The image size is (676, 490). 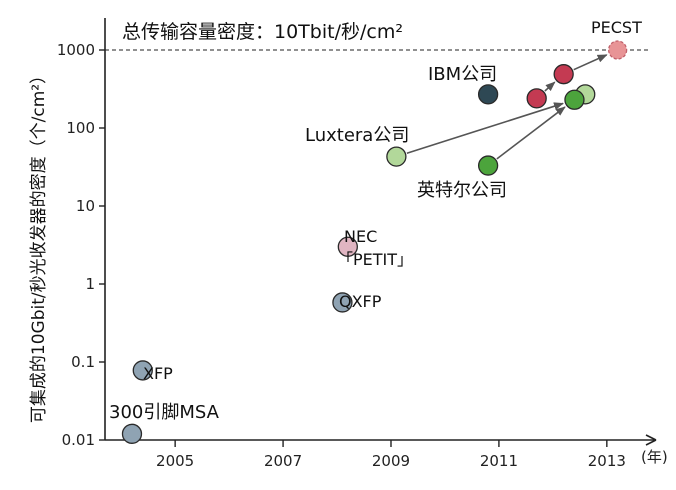 What do you see at coordinates (262, 32) in the screenshot?
I see `chart-title: 总传输容量密度：10Tbit/秒/cm²` at bounding box center [262, 32].